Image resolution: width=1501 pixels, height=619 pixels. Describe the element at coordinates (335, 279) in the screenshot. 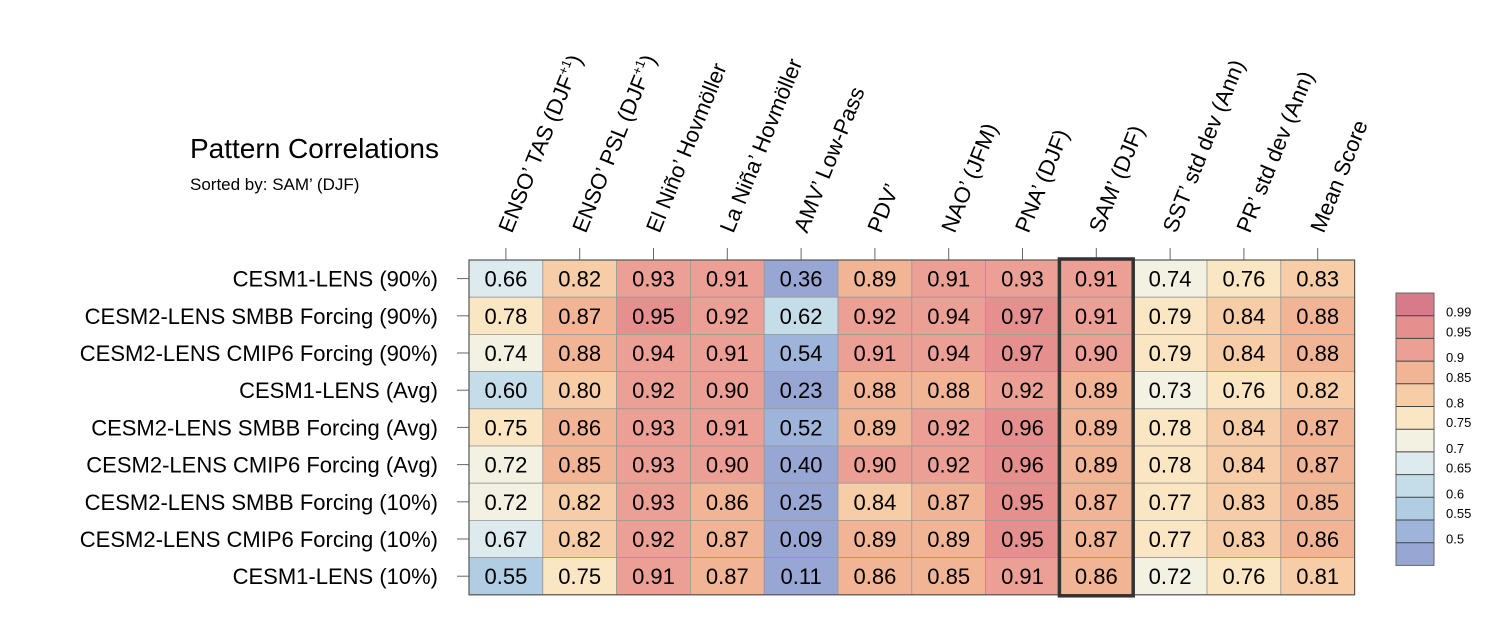

I see `row-label: CESM1-LENS (90%)` at that location.